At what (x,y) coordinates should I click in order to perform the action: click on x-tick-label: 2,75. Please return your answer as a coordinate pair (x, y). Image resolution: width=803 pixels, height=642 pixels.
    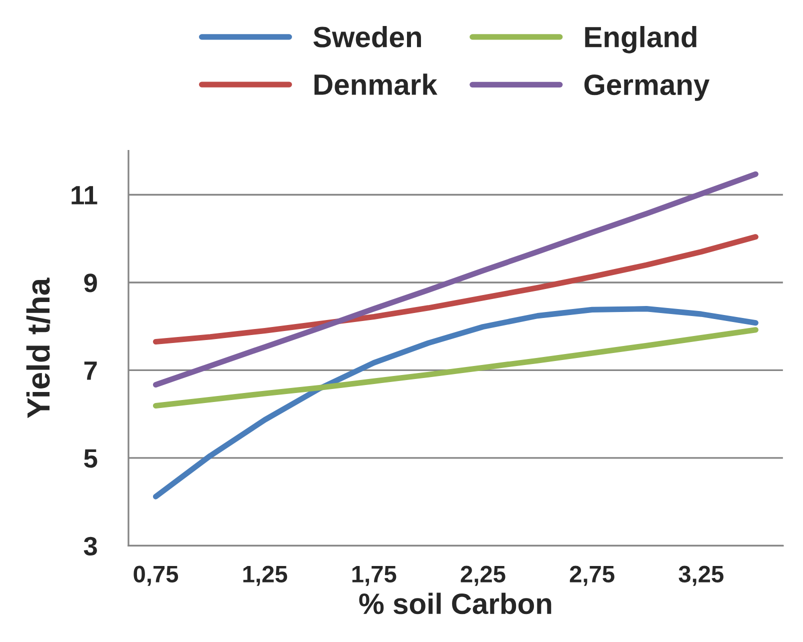
    Looking at the image, I should click on (592, 576).